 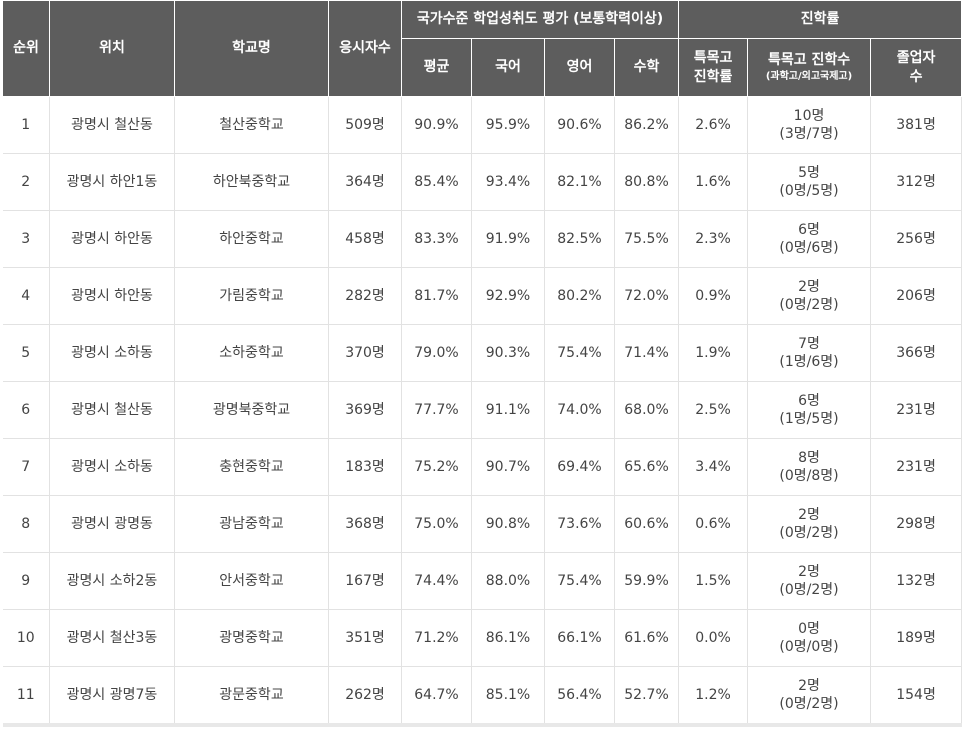 What do you see at coordinates (647, 239) in the screenshot?
I see `math-cell: 75.5%` at bounding box center [647, 239].